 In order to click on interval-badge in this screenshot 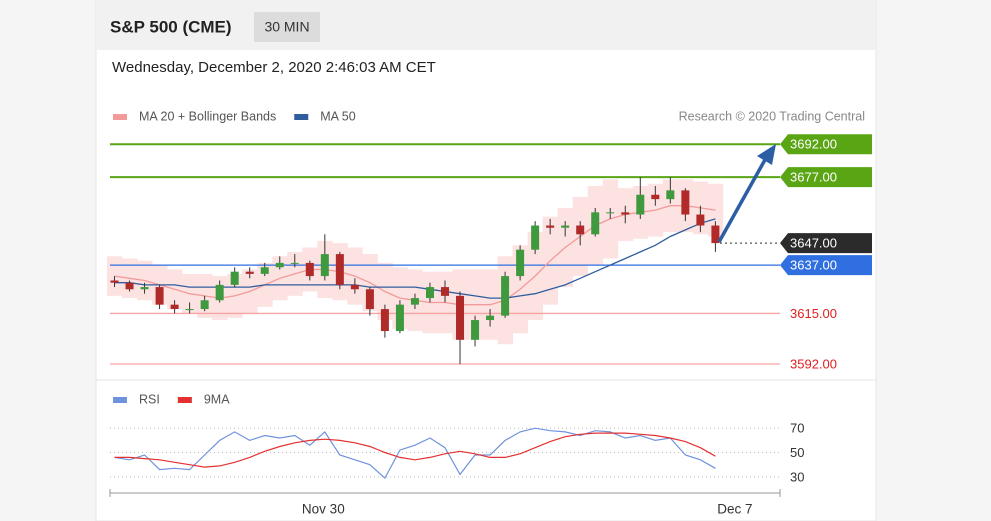, I will do `click(287, 27)`.